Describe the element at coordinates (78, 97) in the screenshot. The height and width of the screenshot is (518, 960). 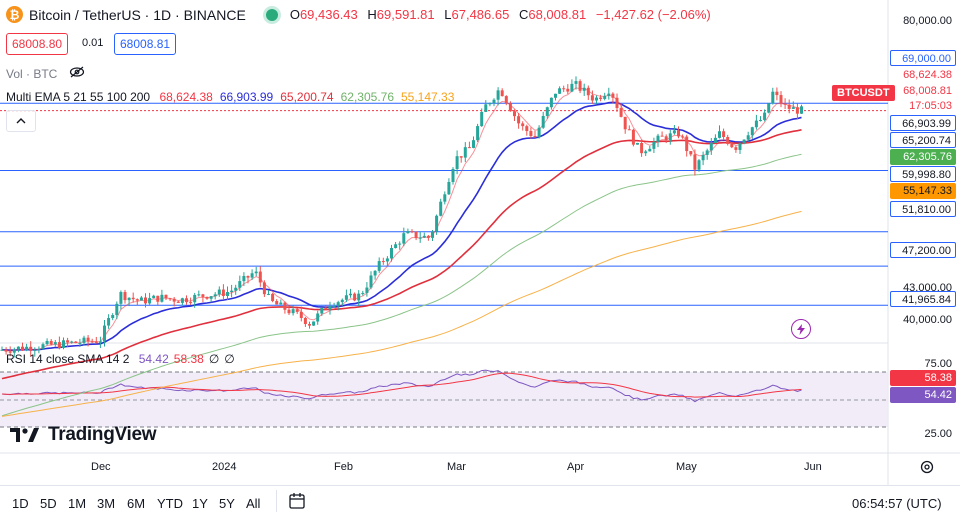
I see `ema-label: Multi EMA 5 21 55 100 200` at that location.